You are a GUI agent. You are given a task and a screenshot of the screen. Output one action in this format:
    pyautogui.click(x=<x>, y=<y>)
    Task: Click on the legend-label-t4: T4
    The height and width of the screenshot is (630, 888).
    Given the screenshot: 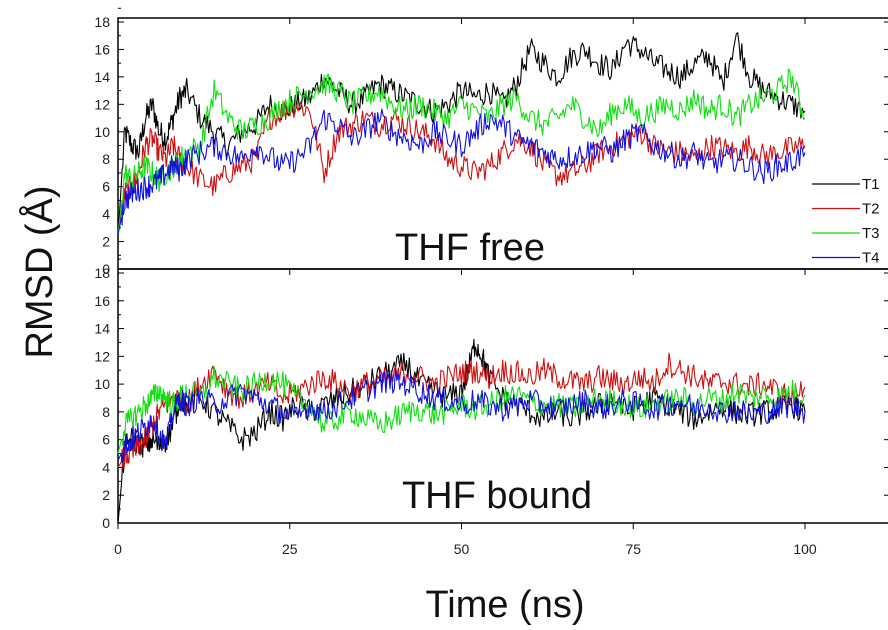 What is the action you would take?
    pyautogui.click(x=871, y=258)
    